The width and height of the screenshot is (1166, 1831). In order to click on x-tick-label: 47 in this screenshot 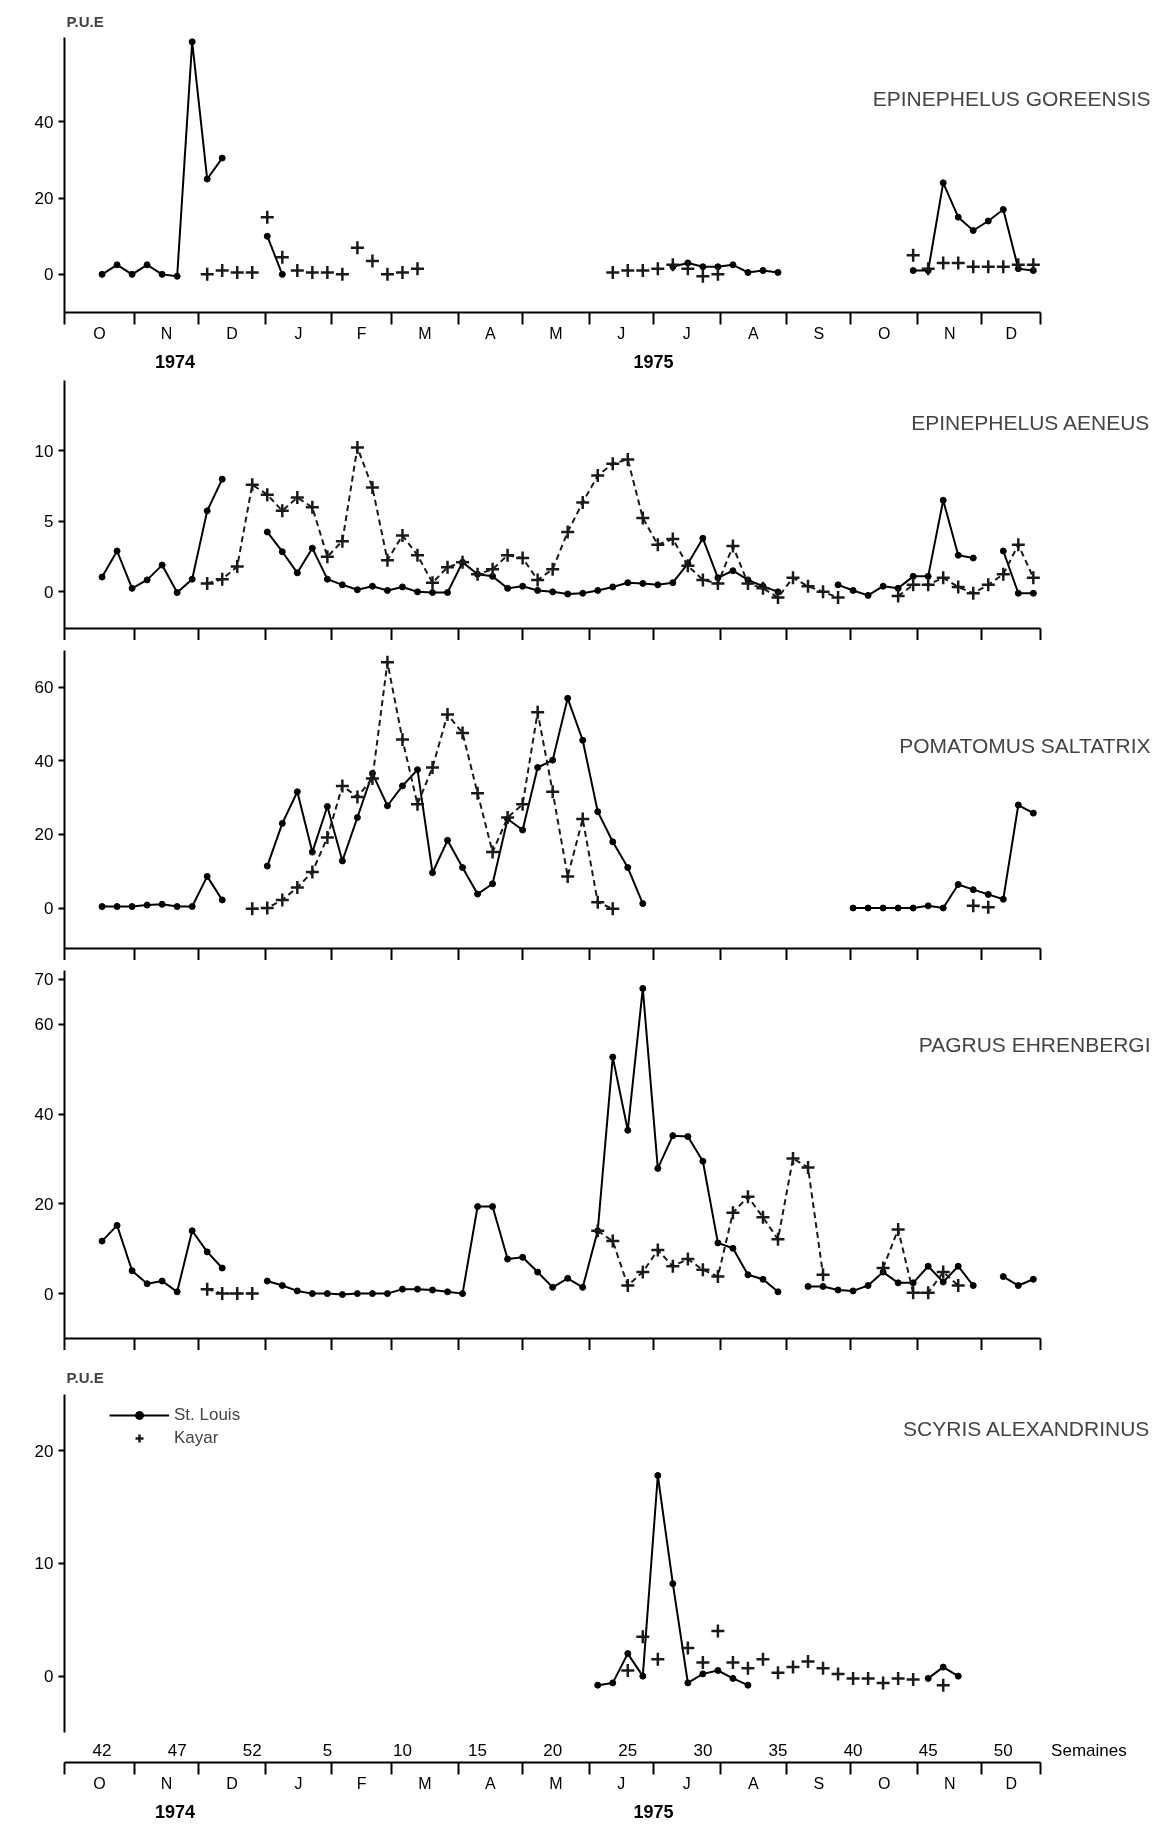, I will do `click(177, 1750)`.